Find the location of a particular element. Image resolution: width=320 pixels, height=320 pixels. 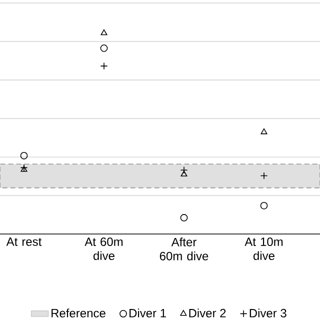

x-tick-label: At rest is located at coordinates (24, 242).